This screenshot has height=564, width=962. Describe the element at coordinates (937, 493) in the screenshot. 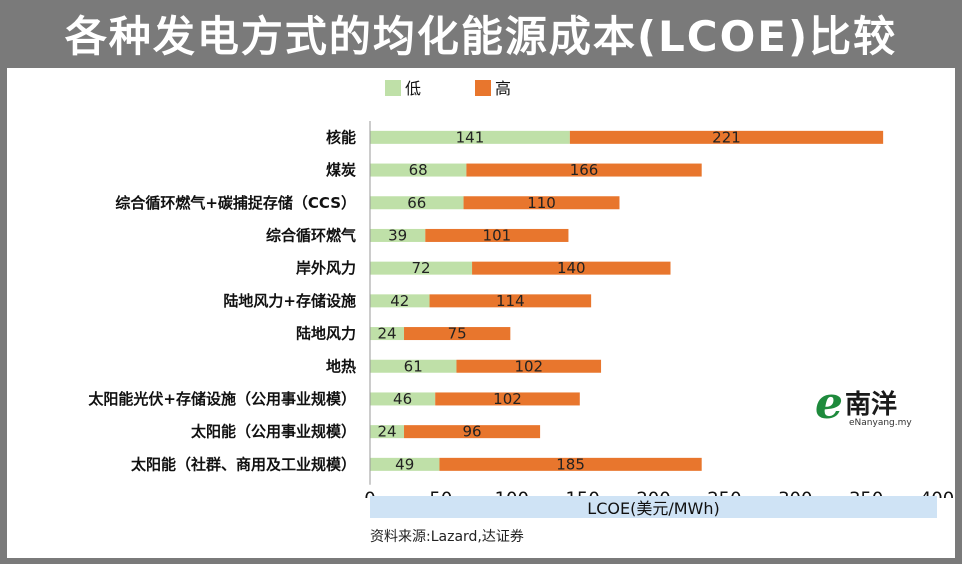

I see `x-tick-label: 400` at that location.